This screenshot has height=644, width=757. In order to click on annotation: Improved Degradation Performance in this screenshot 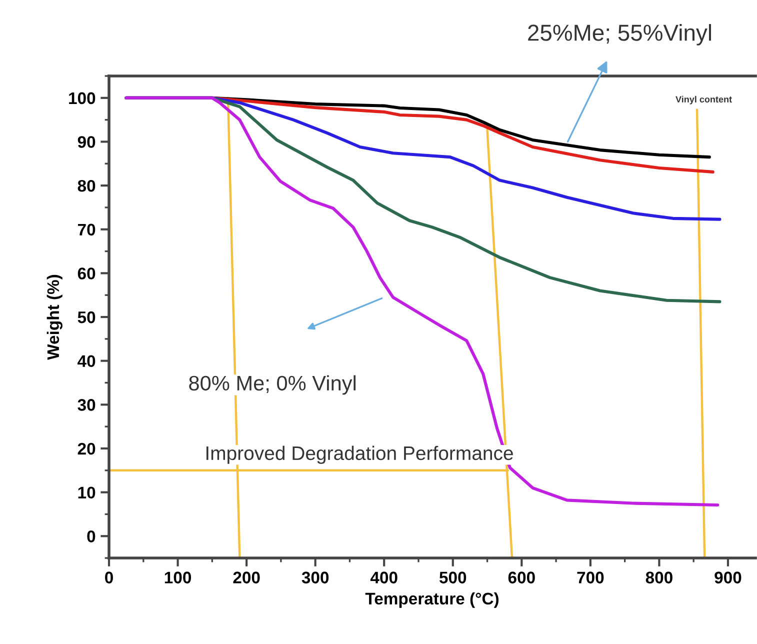, I will do `click(359, 455)`.